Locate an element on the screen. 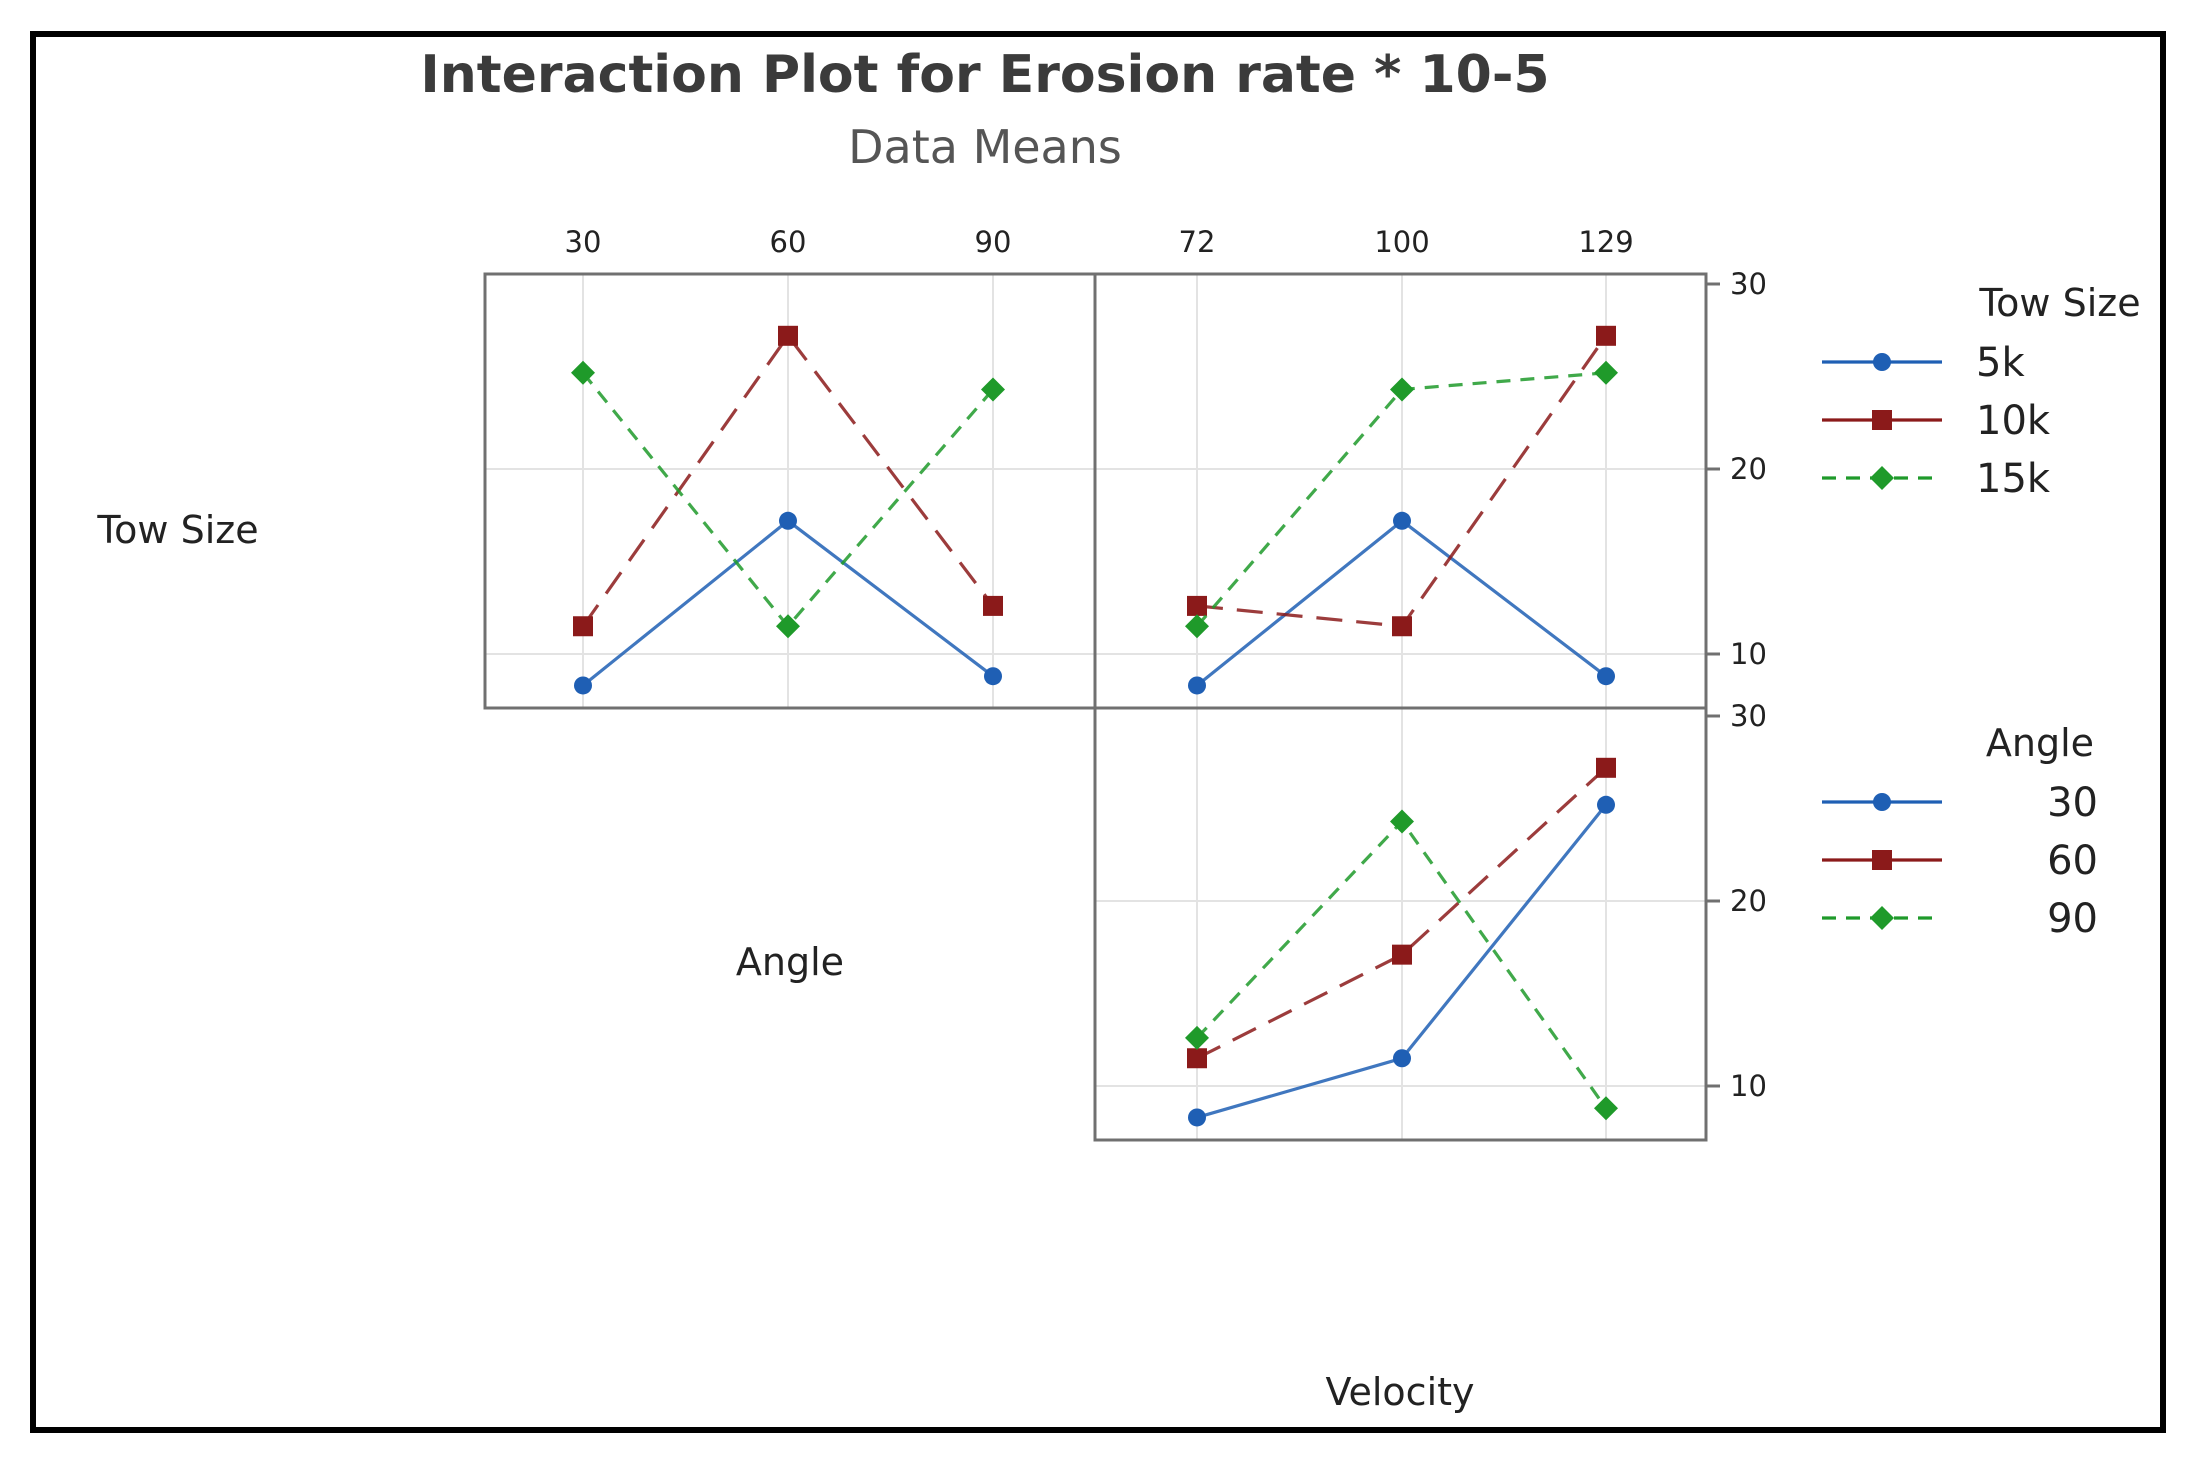 This screenshot has height=1470, width=2200. legend-item-label: 5k is located at coordinates (2000, 363).